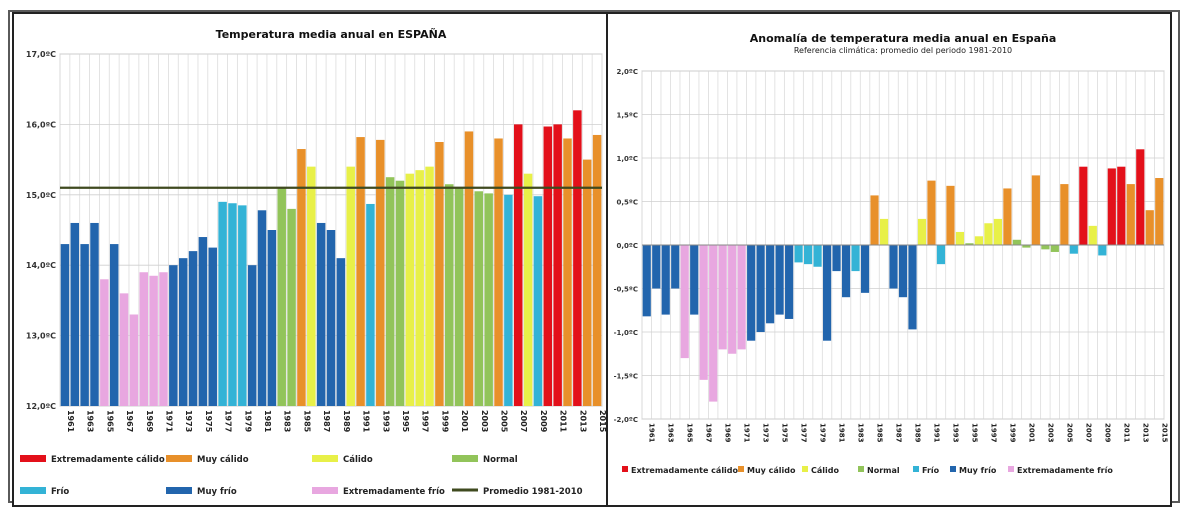  Describe the element at coordinates (785, 433) in the screenshot. I see `x-tick-label: 1975` at that location.